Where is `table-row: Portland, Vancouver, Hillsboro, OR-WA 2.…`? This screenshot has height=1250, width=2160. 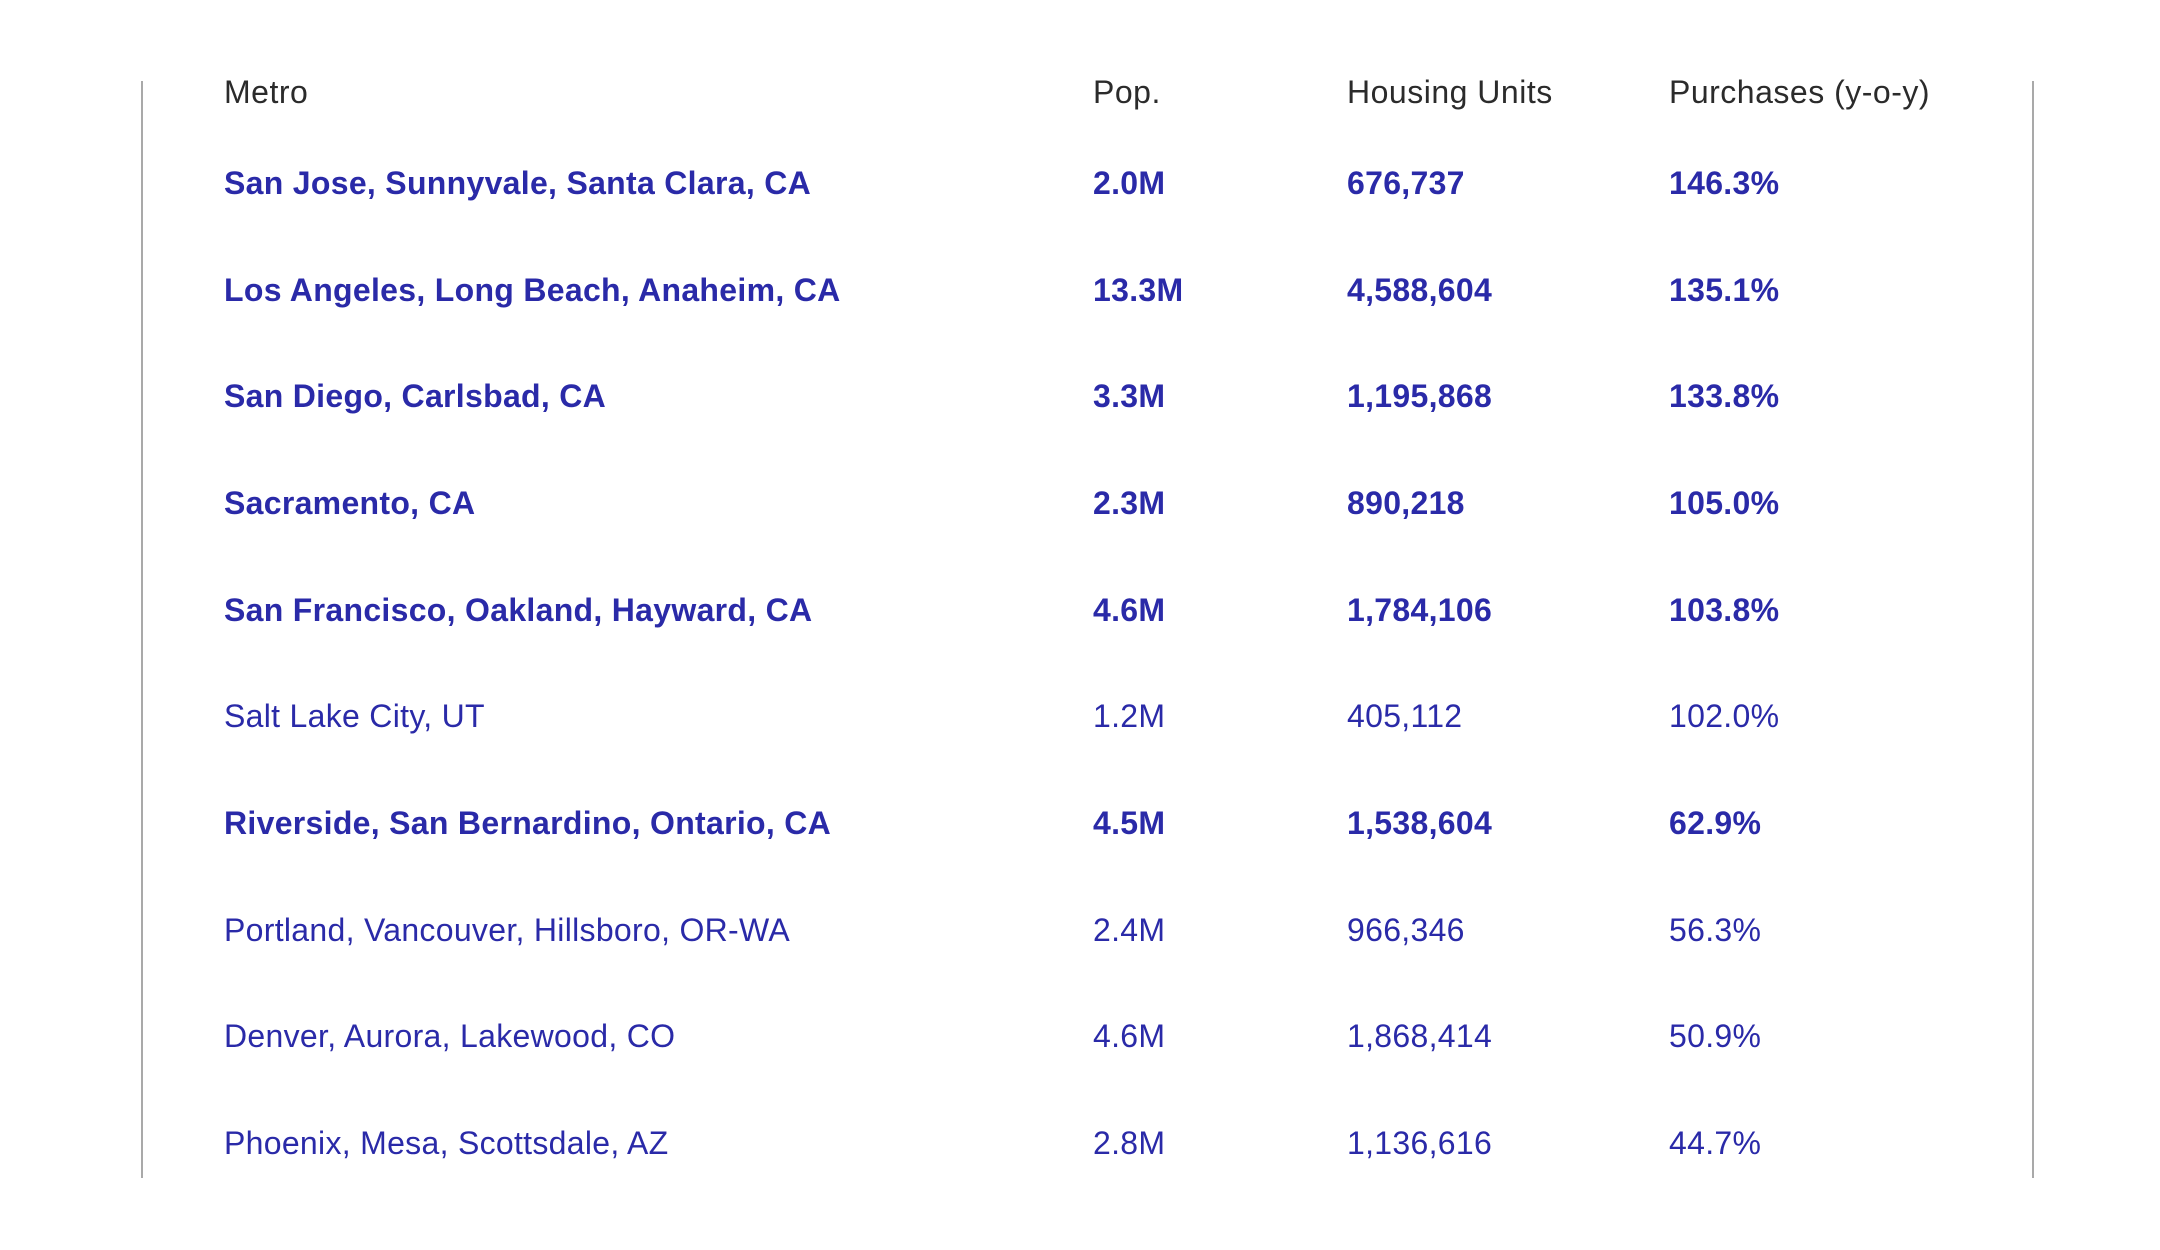 table-row: Portland, Vancouver, Hillsboro, OR-WA 2.… is located at coordinates (1126, 930).